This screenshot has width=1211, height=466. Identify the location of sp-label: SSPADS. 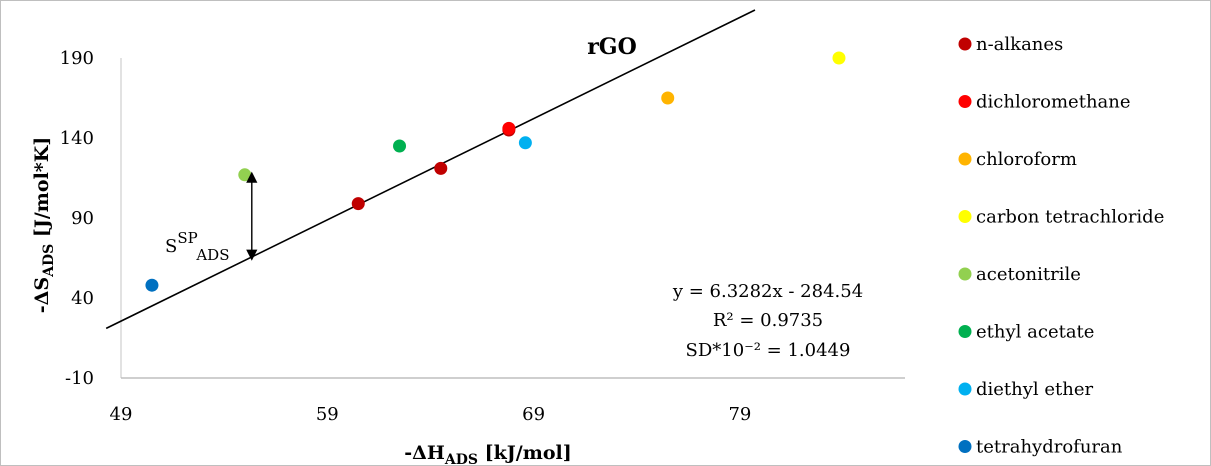
(197, 246).